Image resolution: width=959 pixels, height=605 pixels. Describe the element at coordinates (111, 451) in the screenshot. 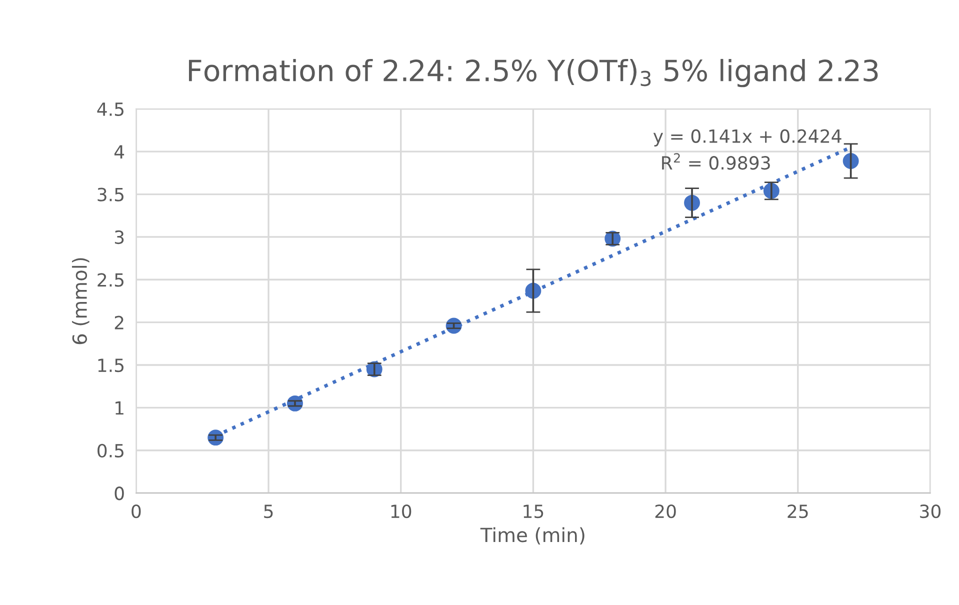

I see `y-tick-label: 0.5` at that location.